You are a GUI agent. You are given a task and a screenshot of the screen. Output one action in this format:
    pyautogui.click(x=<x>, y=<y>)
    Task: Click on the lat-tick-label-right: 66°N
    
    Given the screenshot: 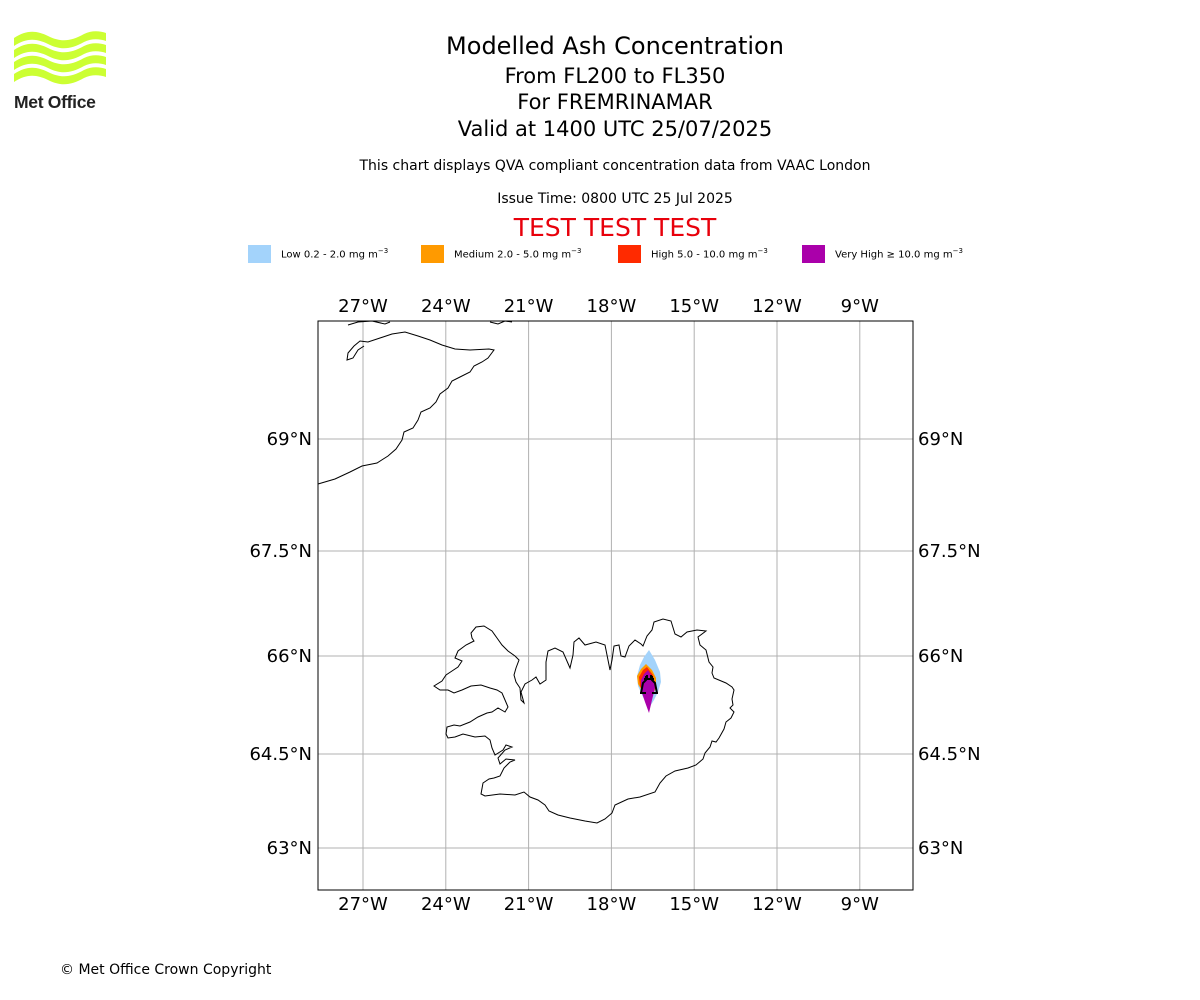 What is the action you would take?
    pyautogui.click(x=940, y=656)
    